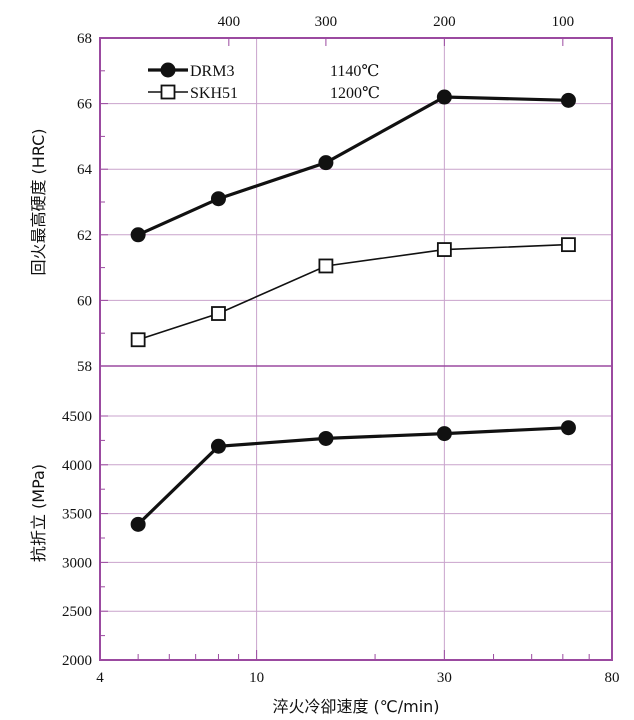 The height and width of the screenshot is (720, 634). What do you see at coordinates (229, 22) in the screenshot?
I see `top-tick-label-400: 400` at bounding box center [229, 22].